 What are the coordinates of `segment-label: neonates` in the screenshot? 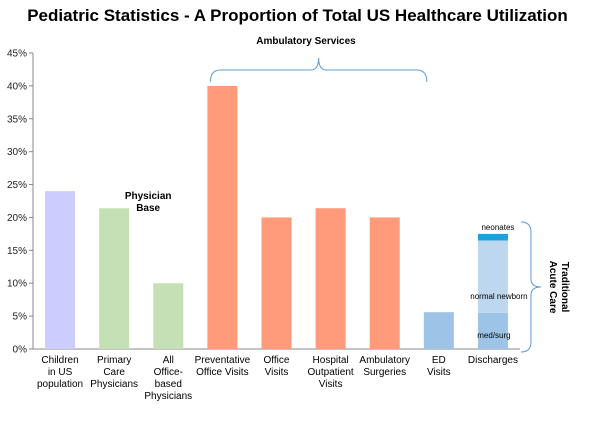 It's located at (497, 227).